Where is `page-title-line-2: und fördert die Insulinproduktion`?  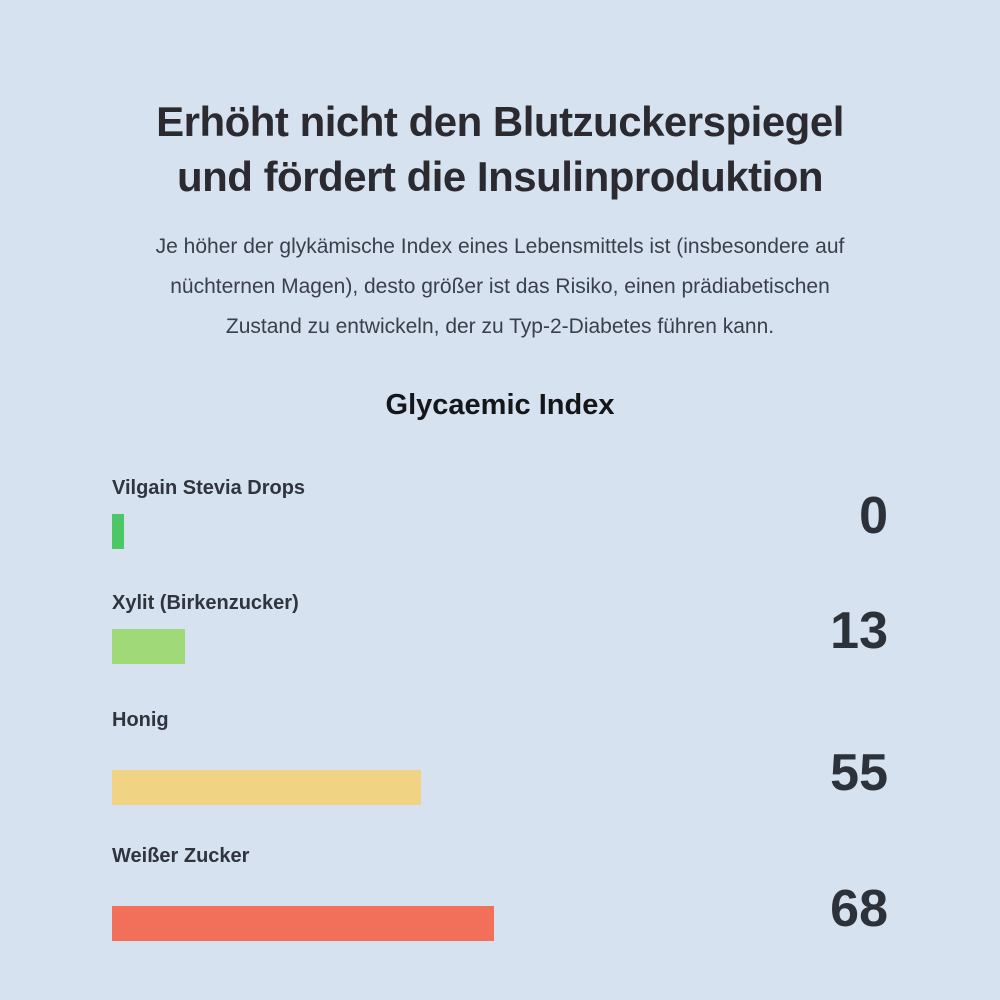
page-title-line-2: und fördert die Insulinproduktion is located at coordinates (500, 176).